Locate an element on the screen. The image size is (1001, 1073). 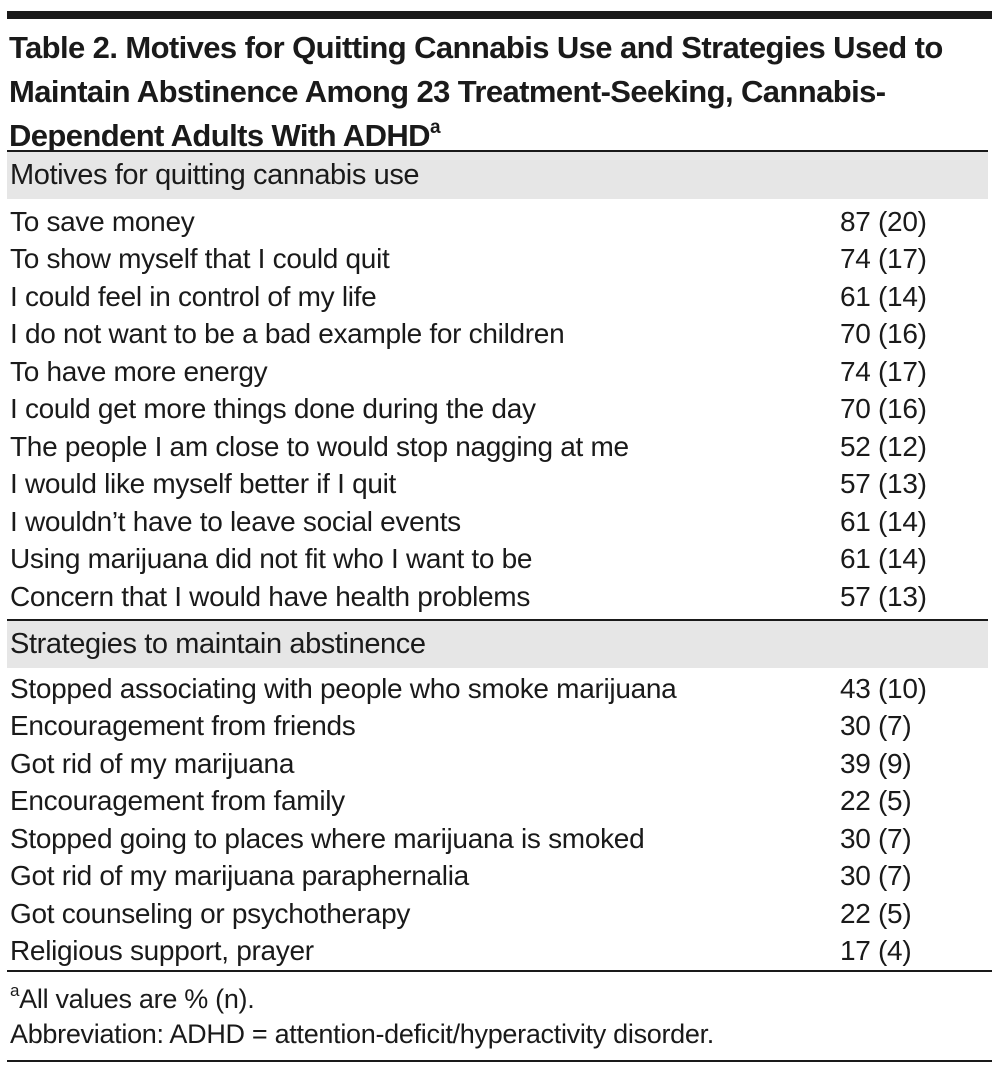
section-heading-text: Motives for quitting cannabis use is located at coordinates (215, 175).